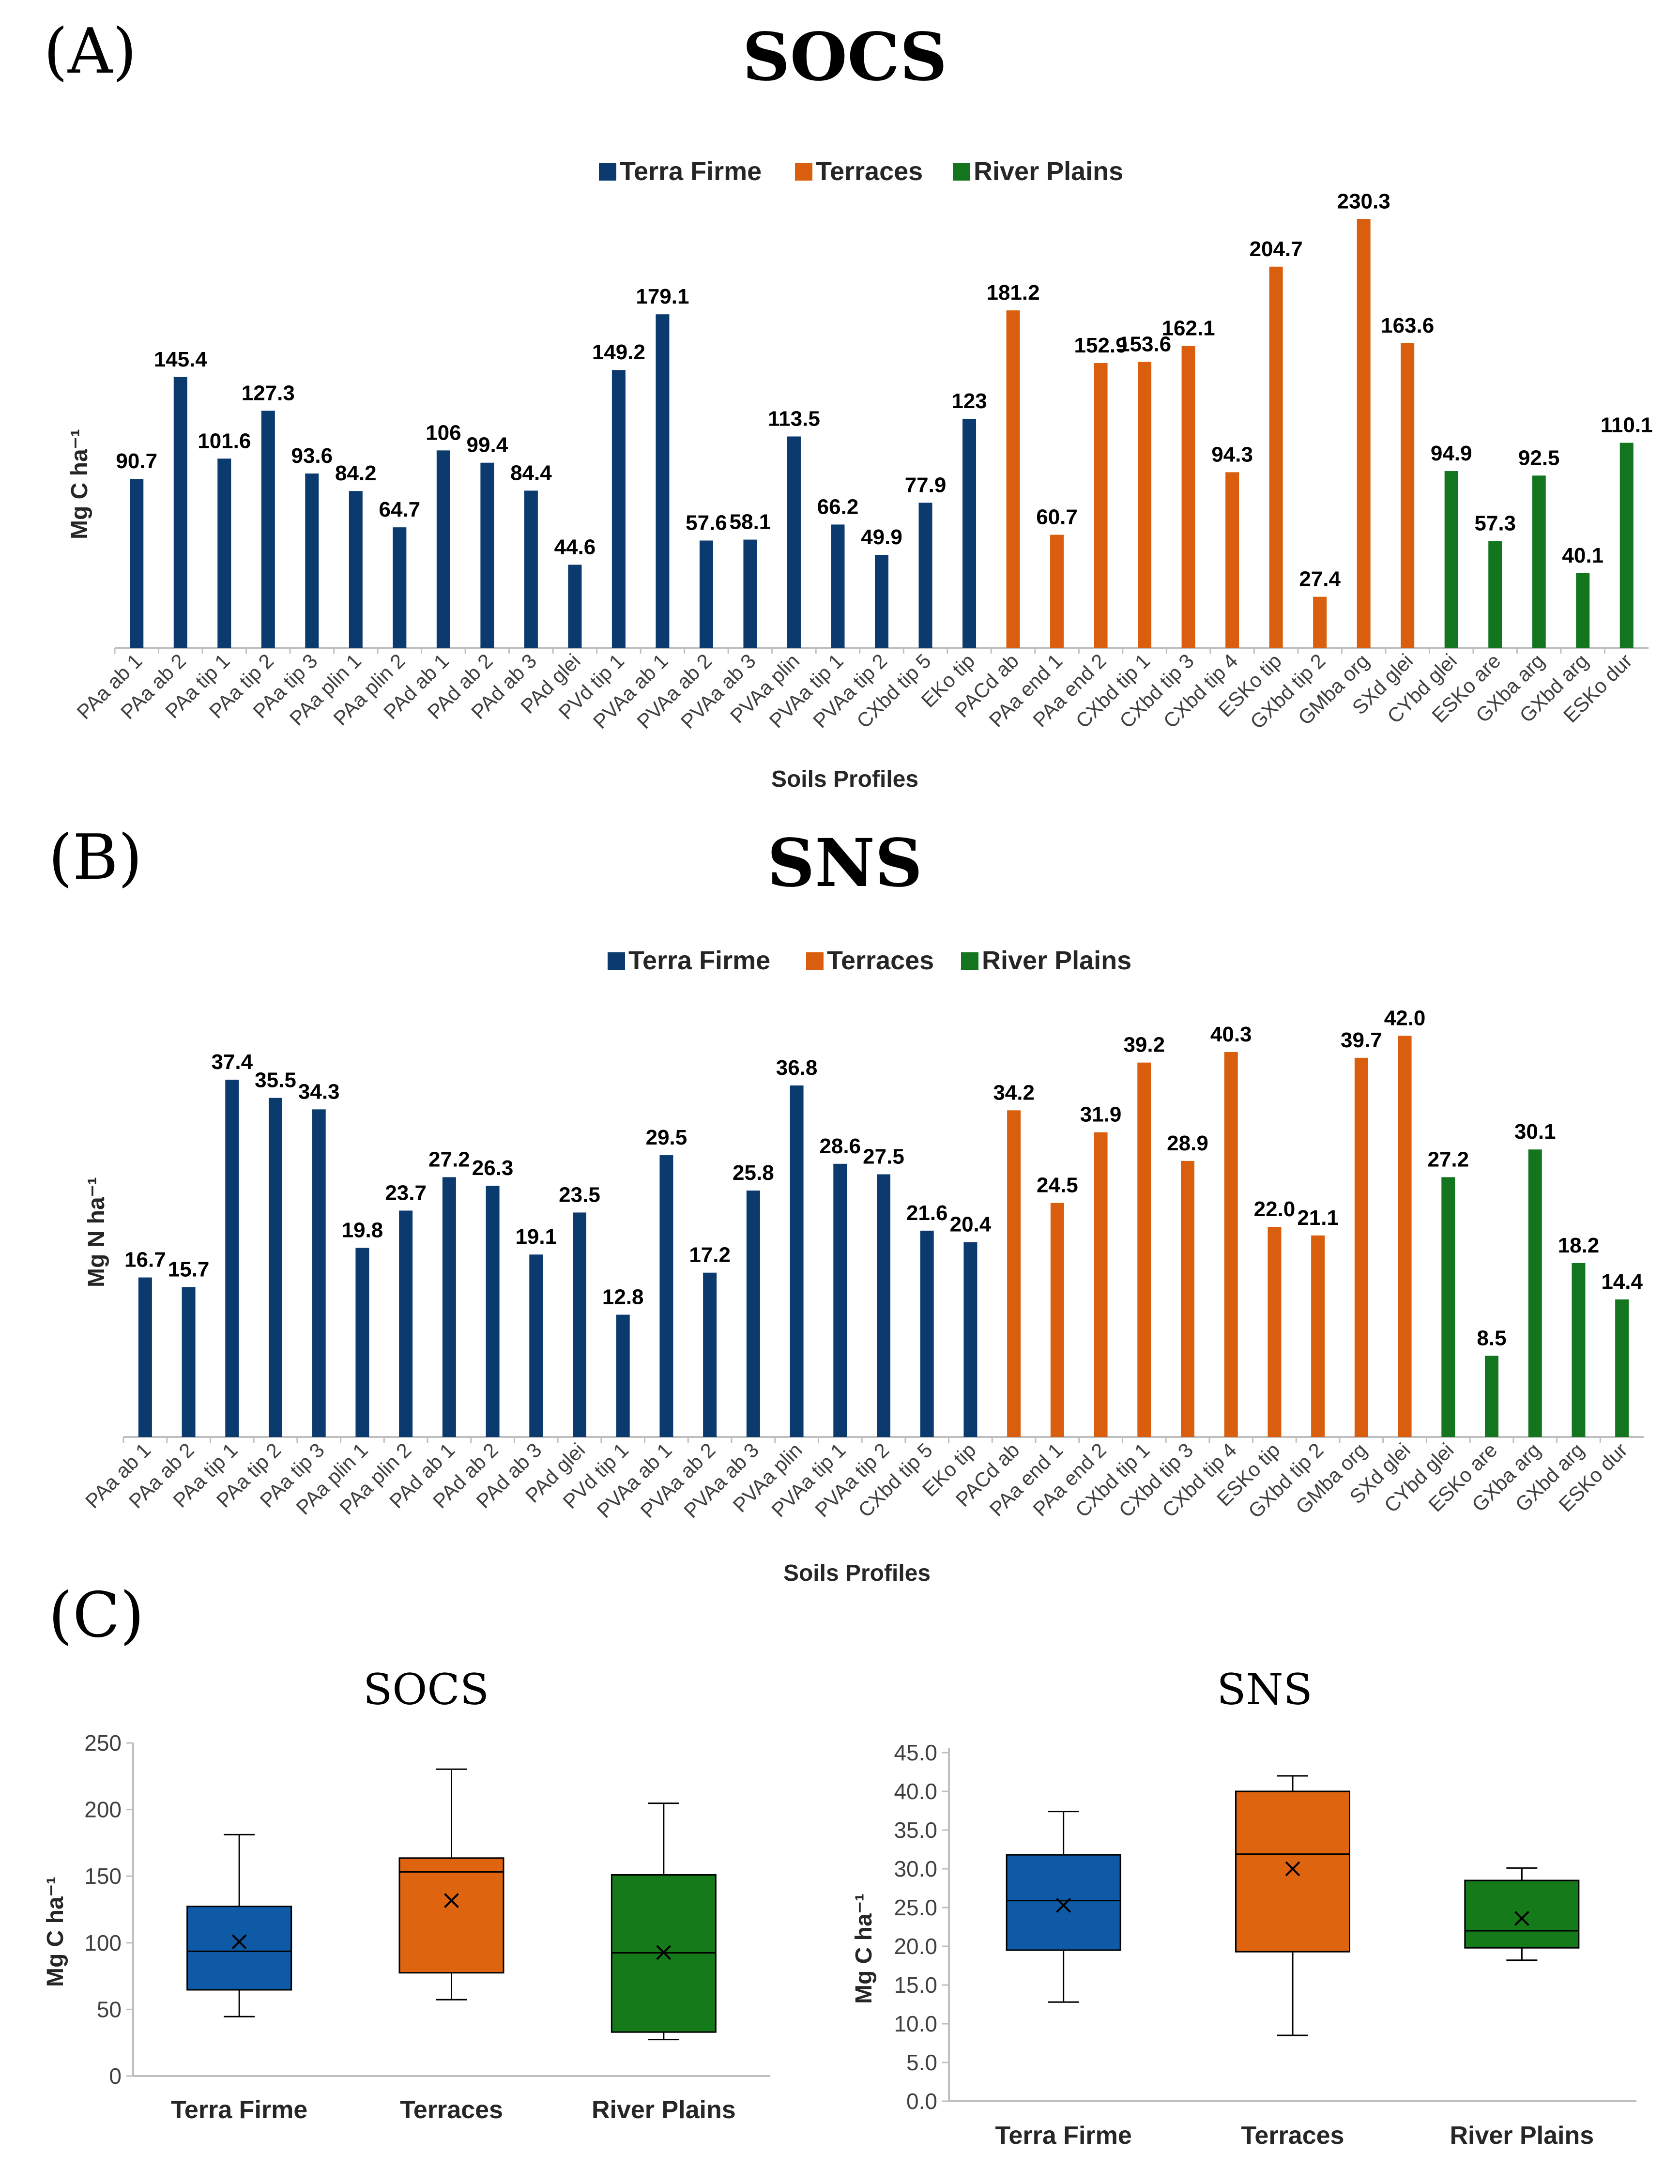 The width and height of the screenshot is (1680, 2184). I want to click on value-label-pvaa-ab-3: 58.1, so click(751, 522).